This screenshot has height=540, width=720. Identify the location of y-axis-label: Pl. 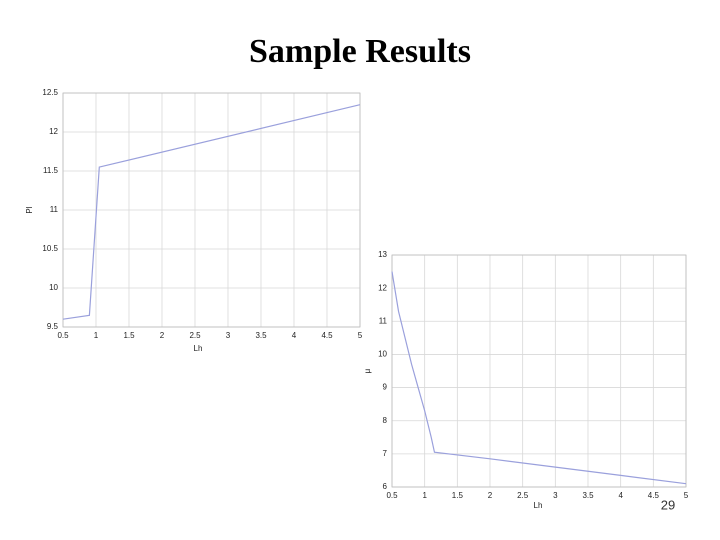
(29, 209).